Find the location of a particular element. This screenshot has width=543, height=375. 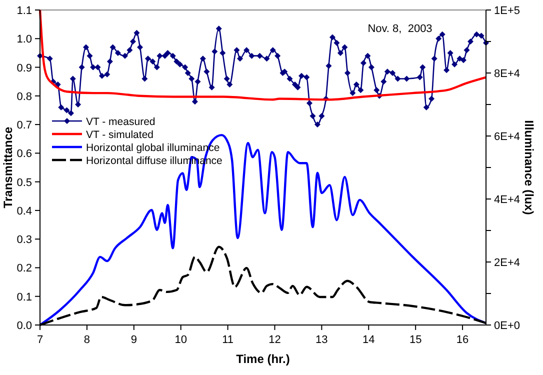

x-tick-label: 9 is located at coordinates (133, 340).